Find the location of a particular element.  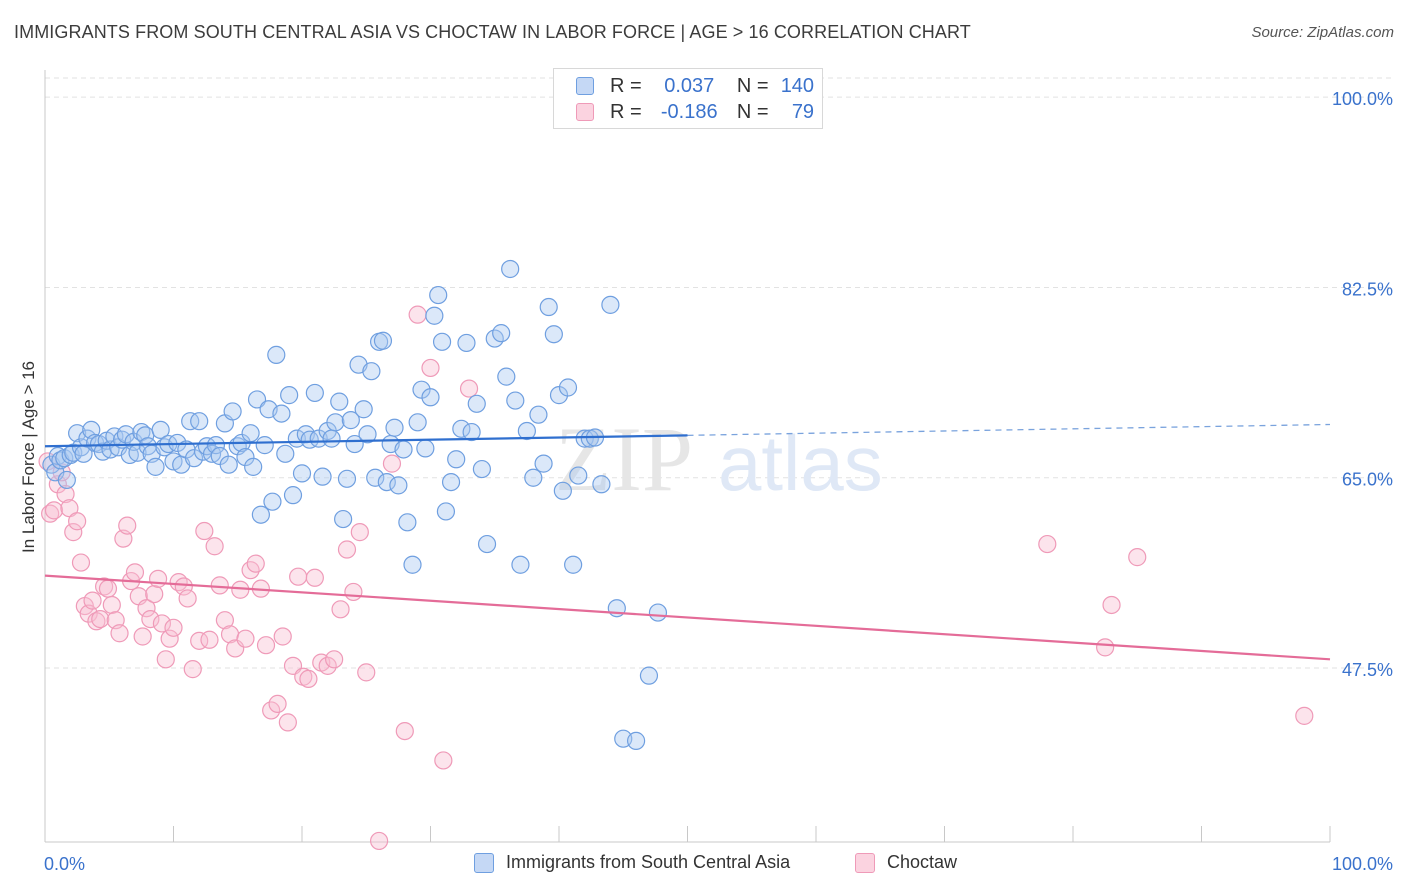

stats-legend: R = 0.037 N = 140 R = -0.186 N = 79 is located at coordinates (688, 98).